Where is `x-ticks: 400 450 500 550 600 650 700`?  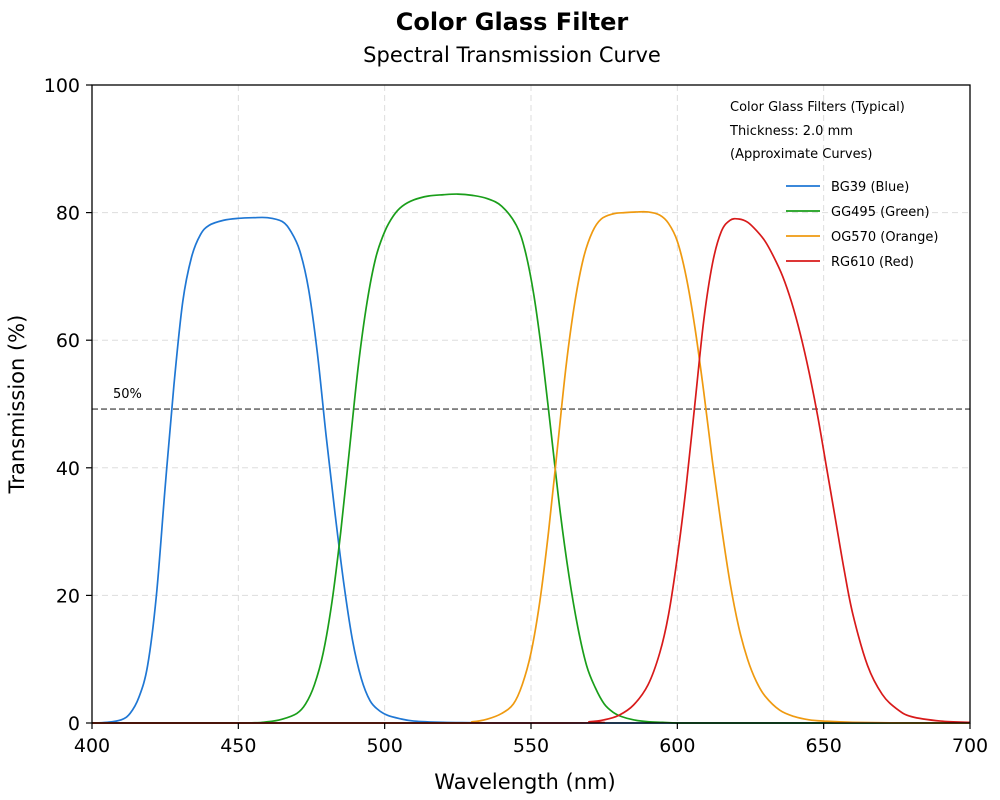
x-ticks: 400 450 500 550 600 650 700 is located at coordinates (531, 740).